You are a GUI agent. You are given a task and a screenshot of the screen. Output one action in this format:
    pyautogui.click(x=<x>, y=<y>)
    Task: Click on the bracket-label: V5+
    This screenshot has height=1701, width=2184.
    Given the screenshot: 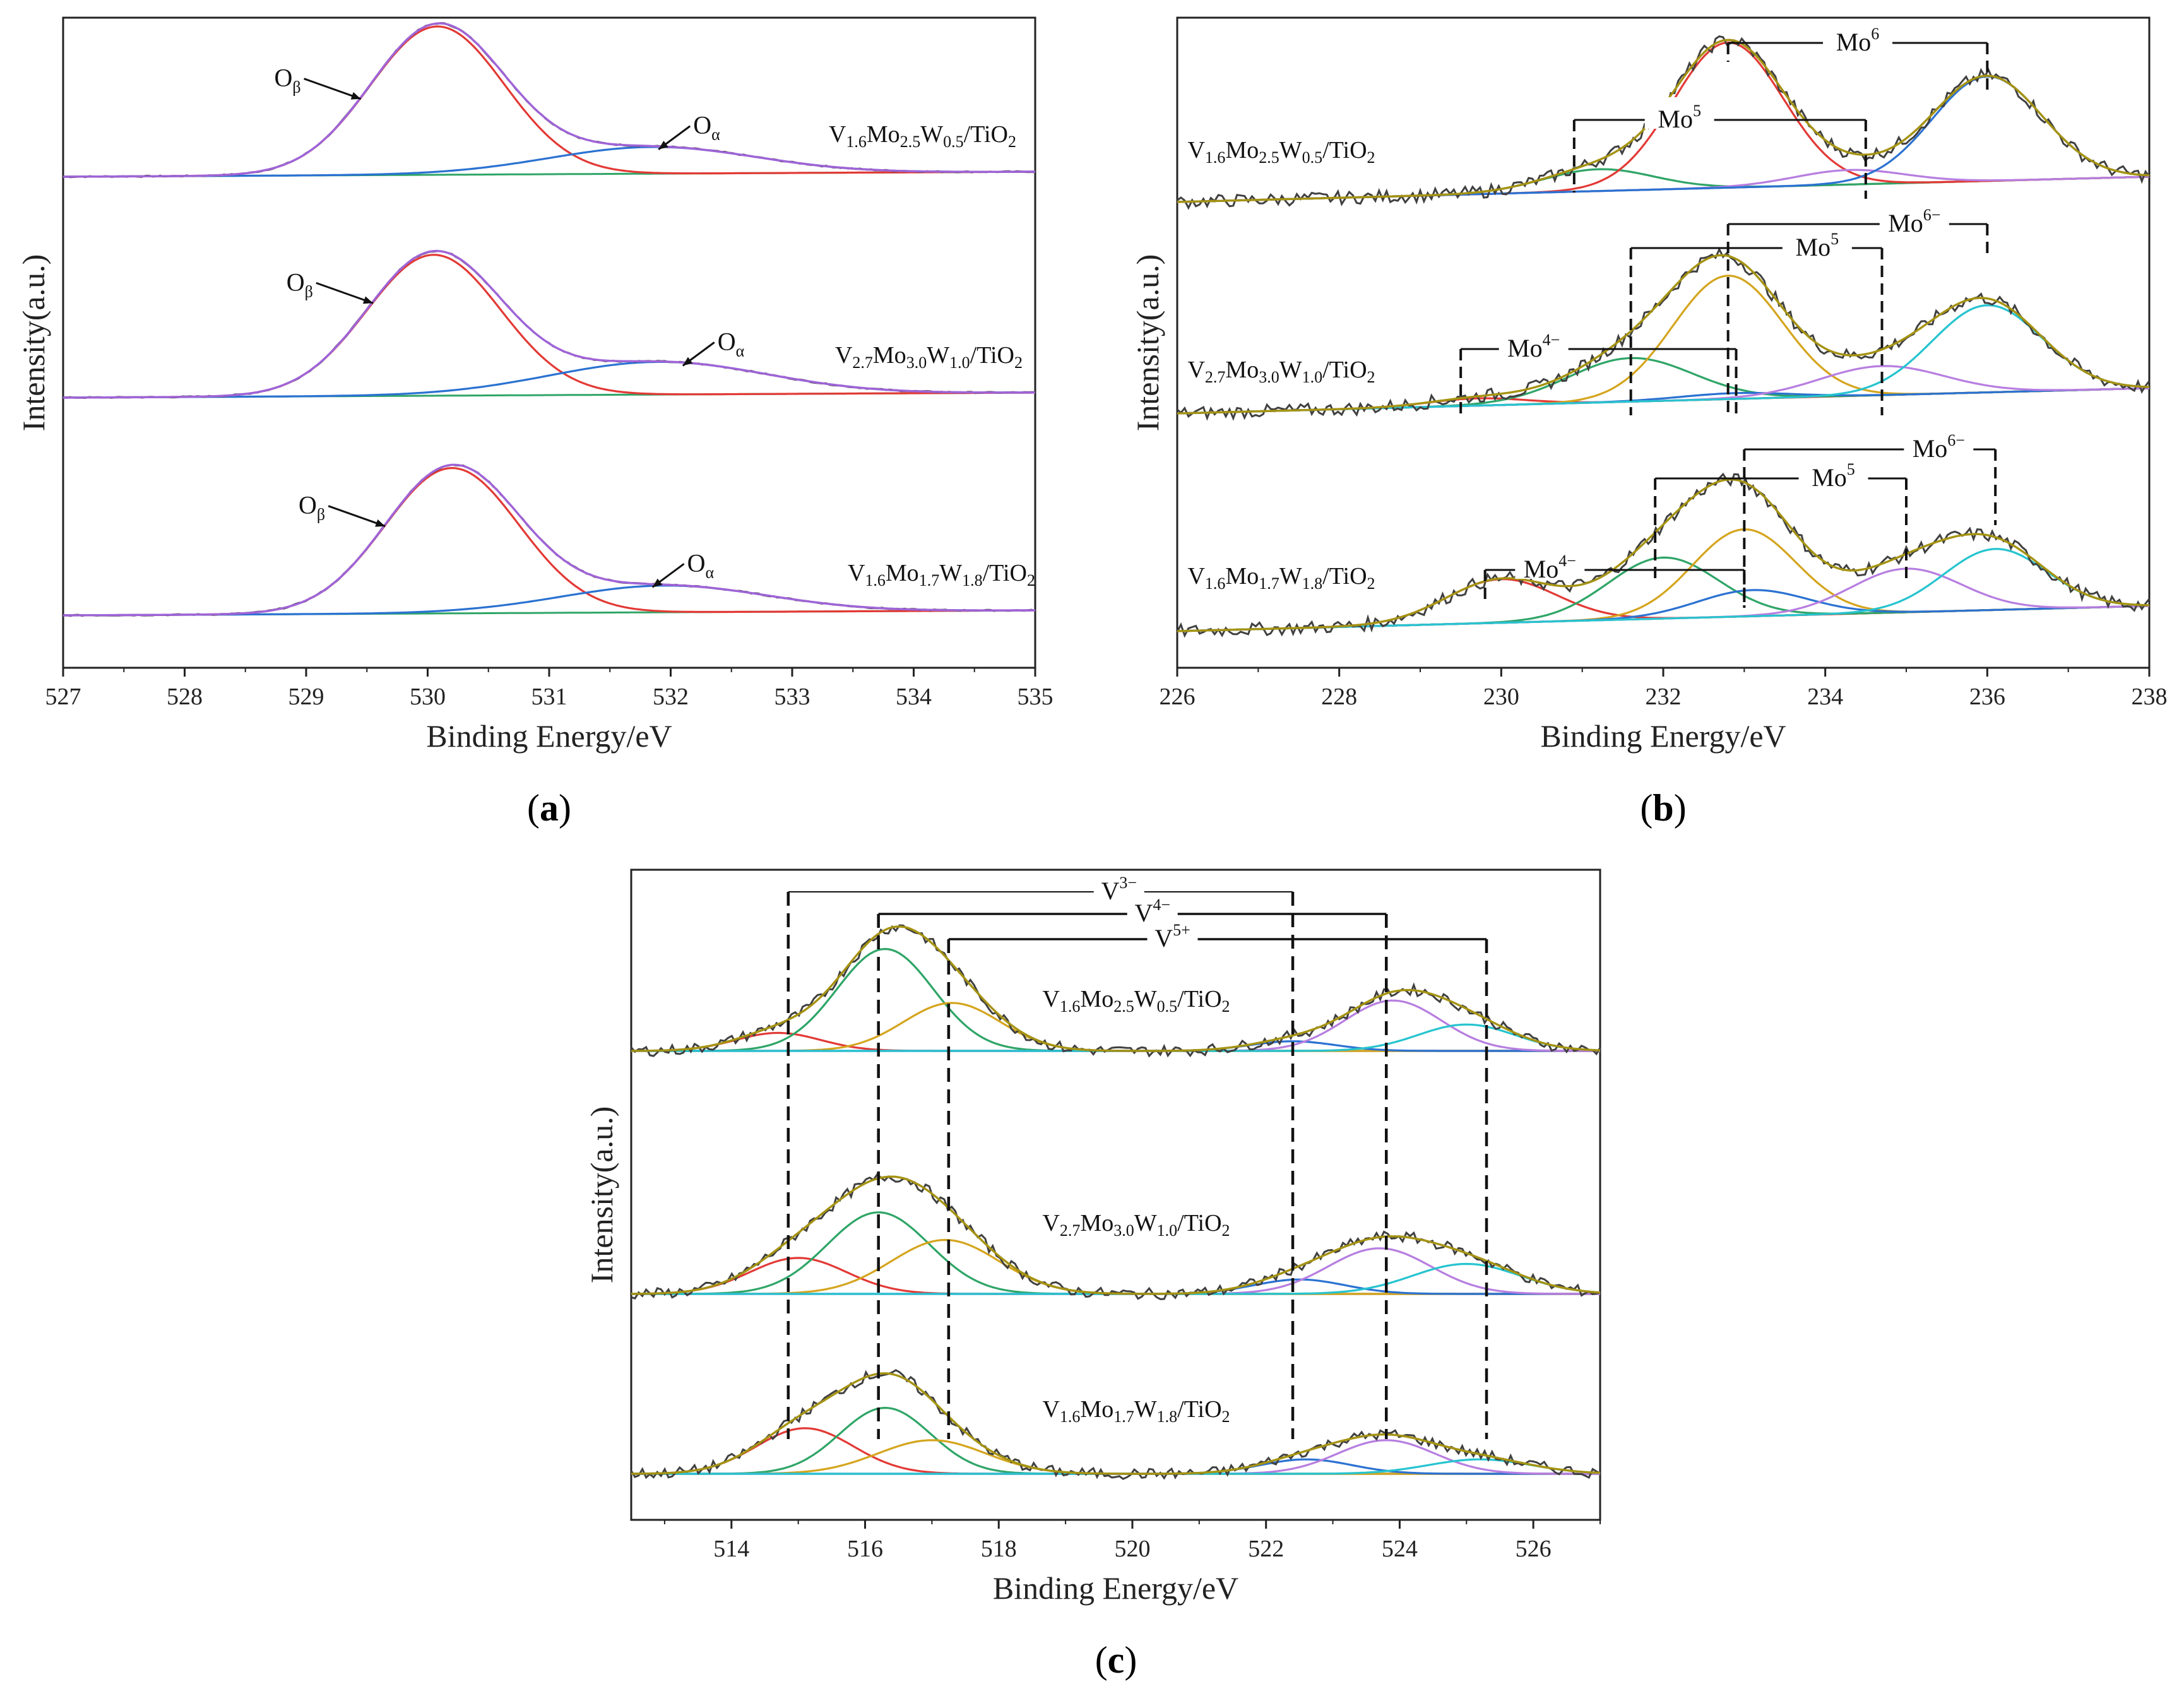 What is the action you would take?
    pyautogui.click(x=1172, y=936)
    